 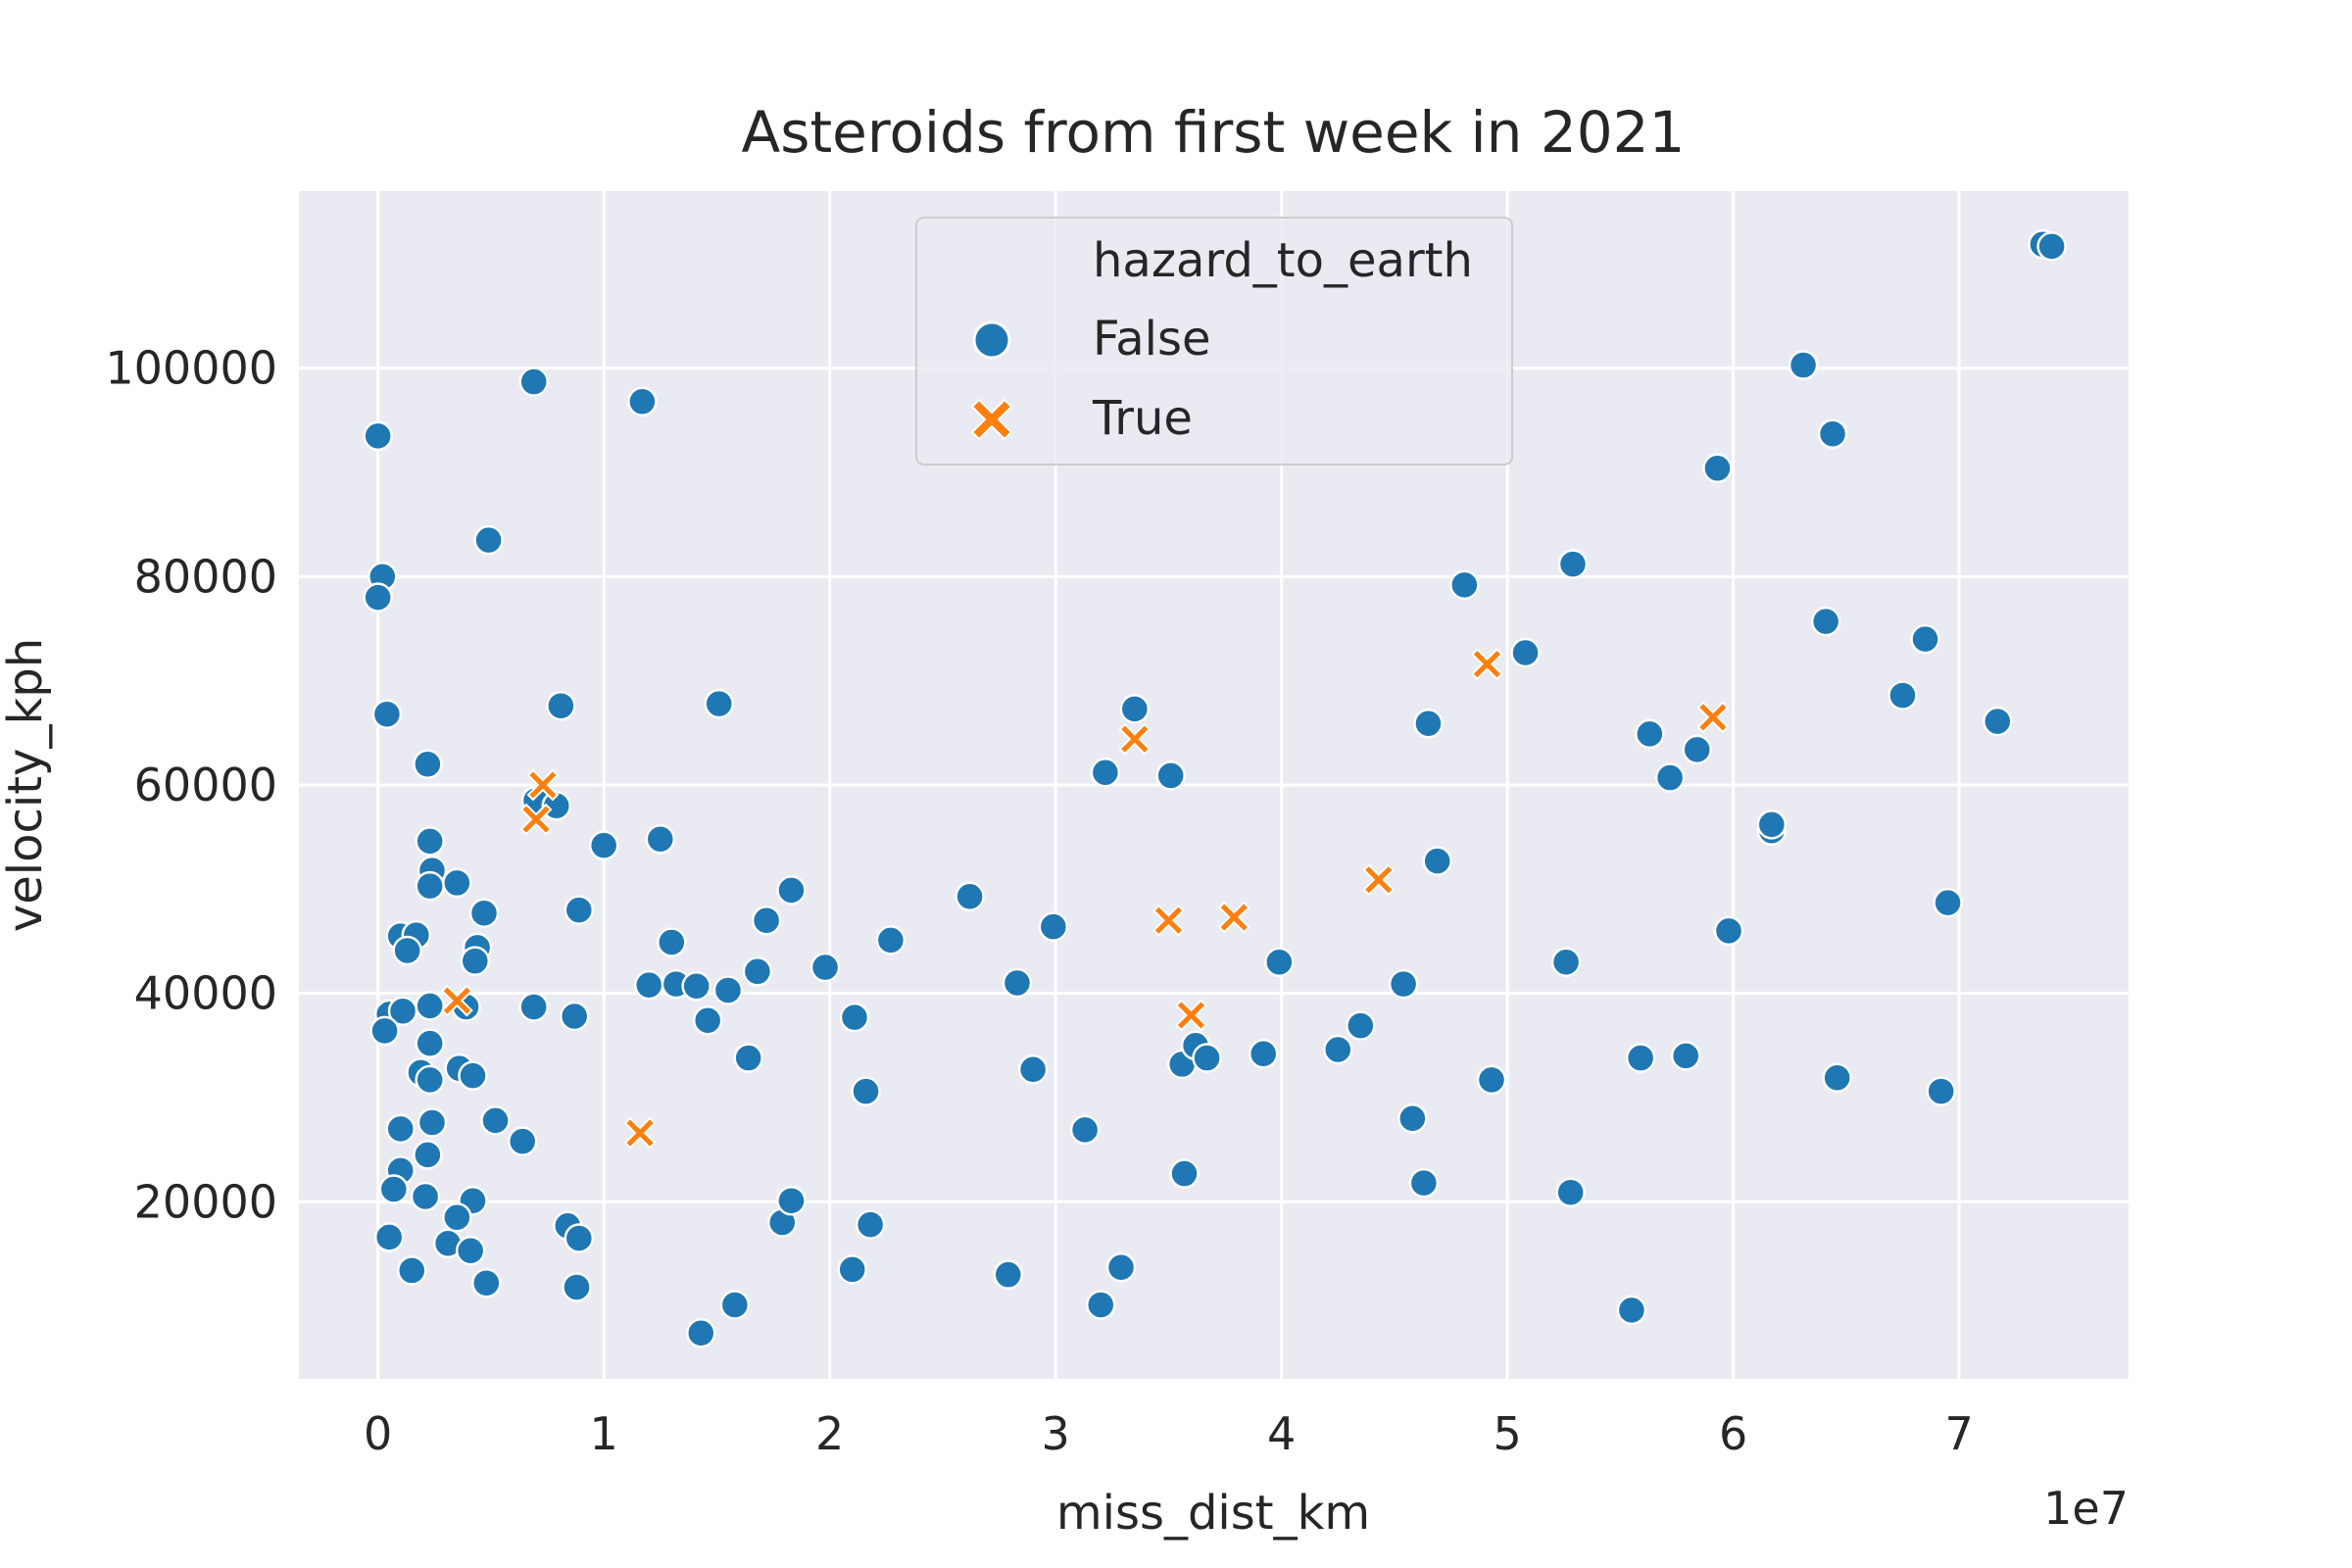 I want to click on x-tick-label: 7, so click(x=1958, y=1433).